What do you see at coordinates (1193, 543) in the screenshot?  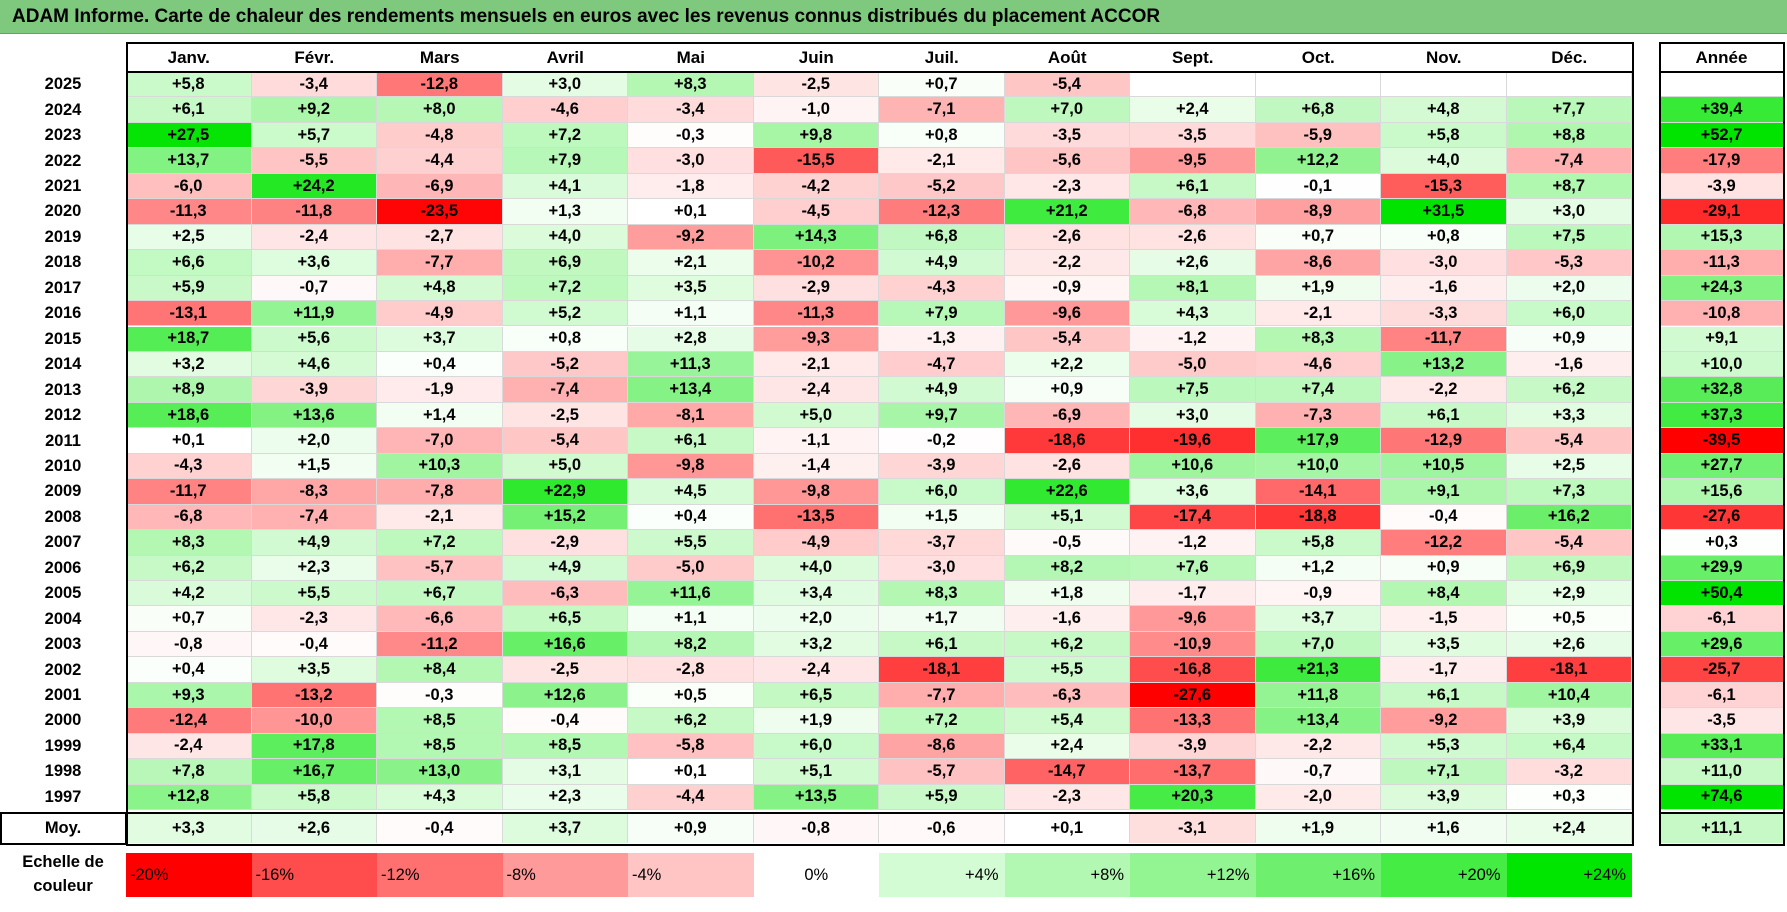 I see `heatmap-cell: -1,2` at bounding box center [1193, 543].